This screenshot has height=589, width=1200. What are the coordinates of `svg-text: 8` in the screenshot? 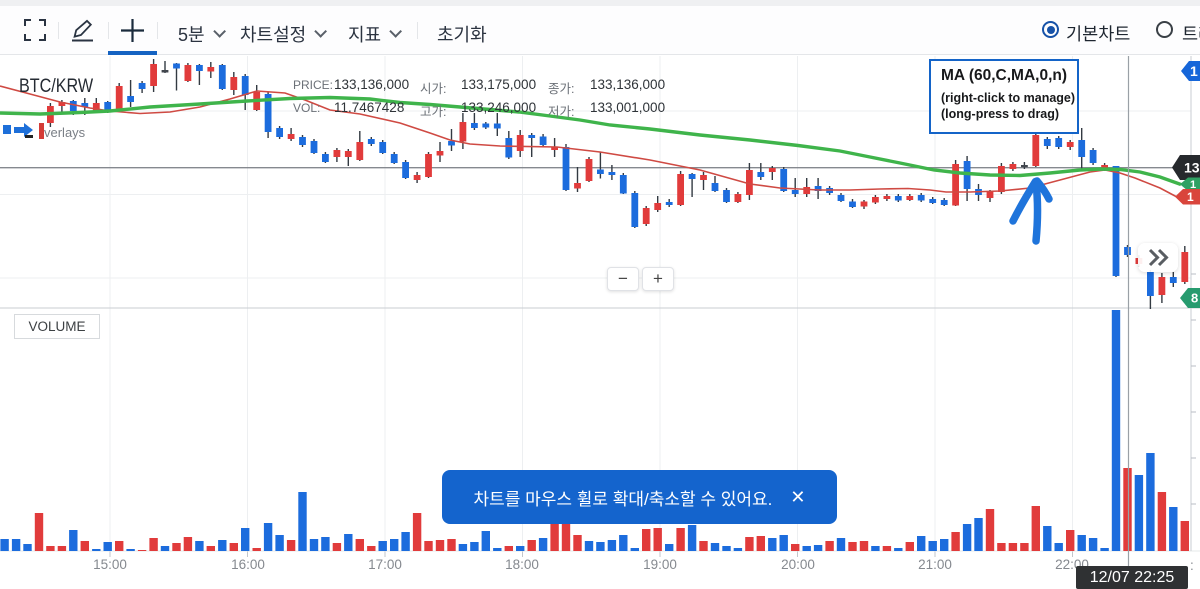 It's located at (1194, 298).